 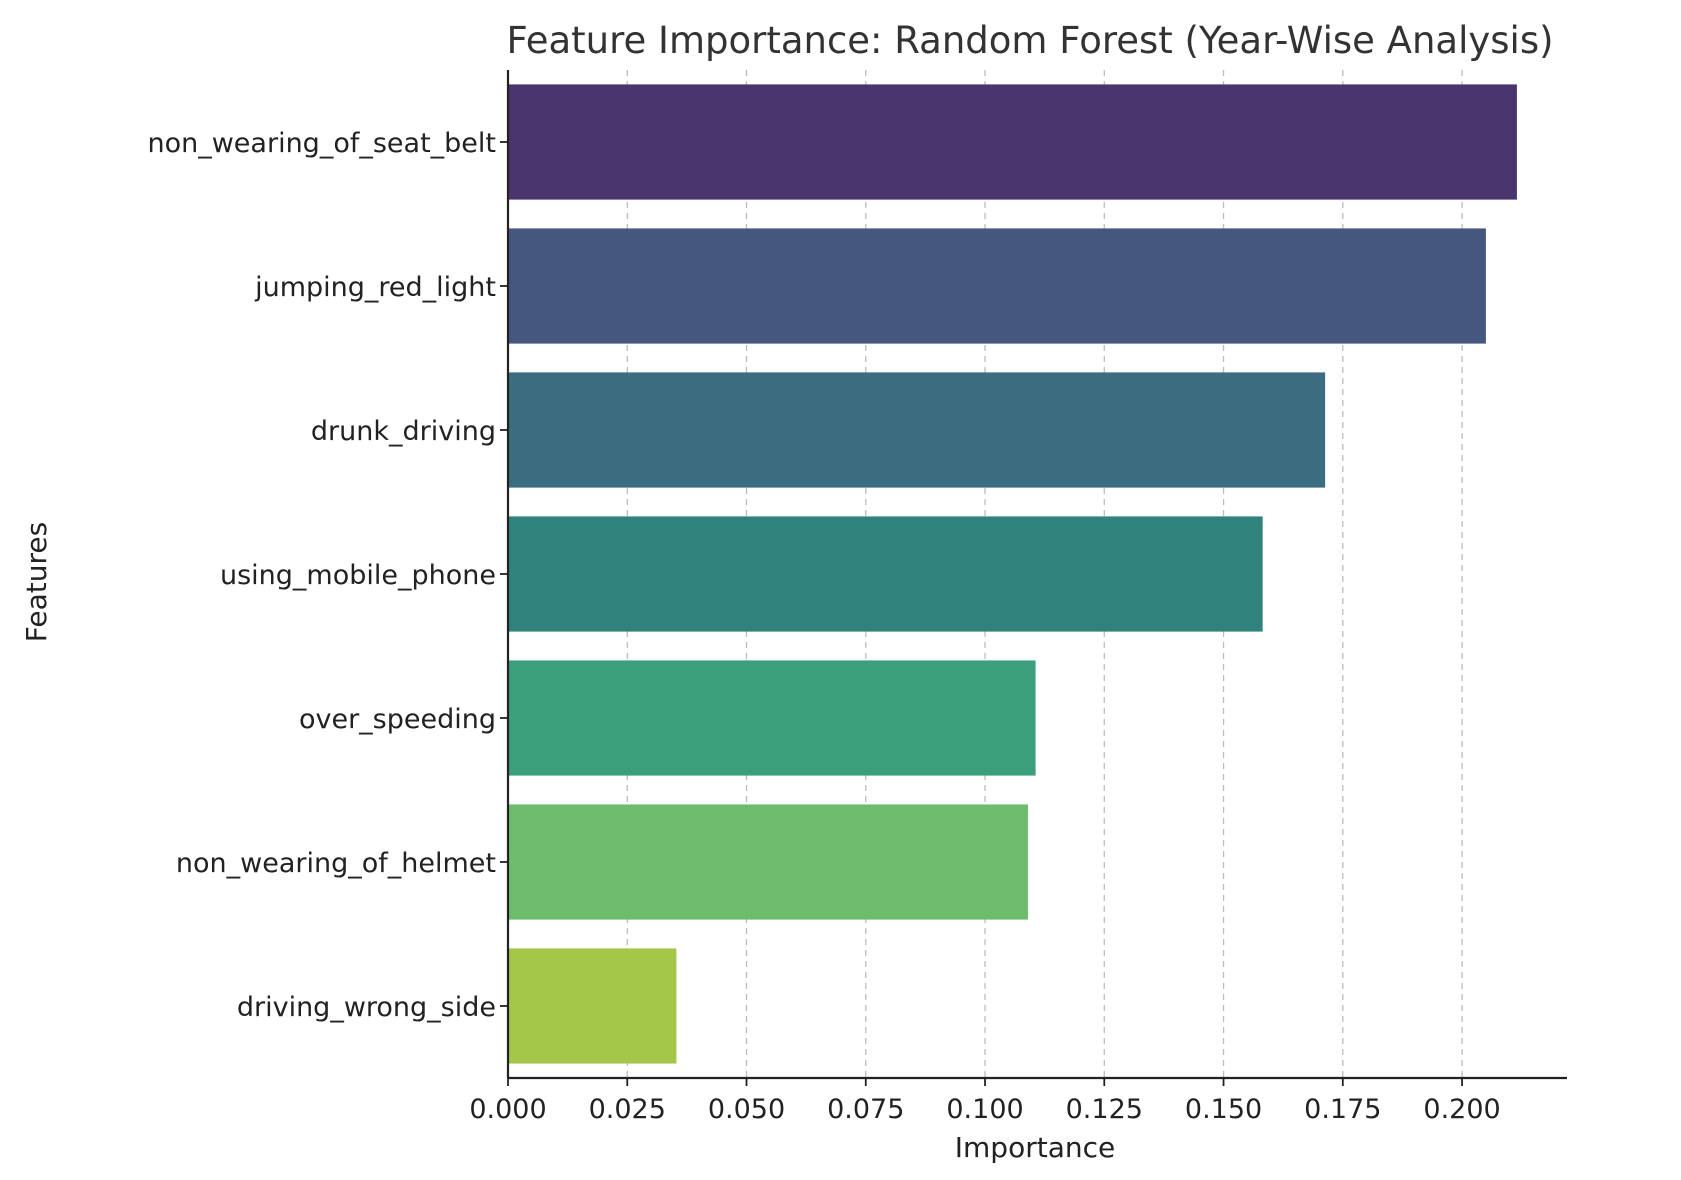 What do you see at coordinates (507, 1109) in the screenshot?
I see `x-tick-label: 0.000` at bounding box center [507, 1109].